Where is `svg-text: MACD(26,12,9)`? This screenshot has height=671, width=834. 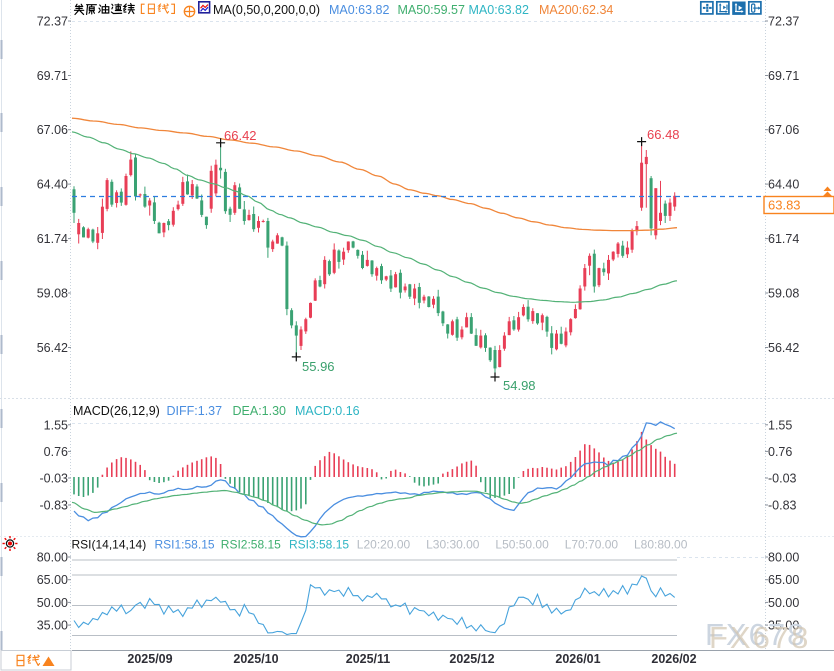 svg-text: MACD(26,12,9) is located at coordinates (116, 411).